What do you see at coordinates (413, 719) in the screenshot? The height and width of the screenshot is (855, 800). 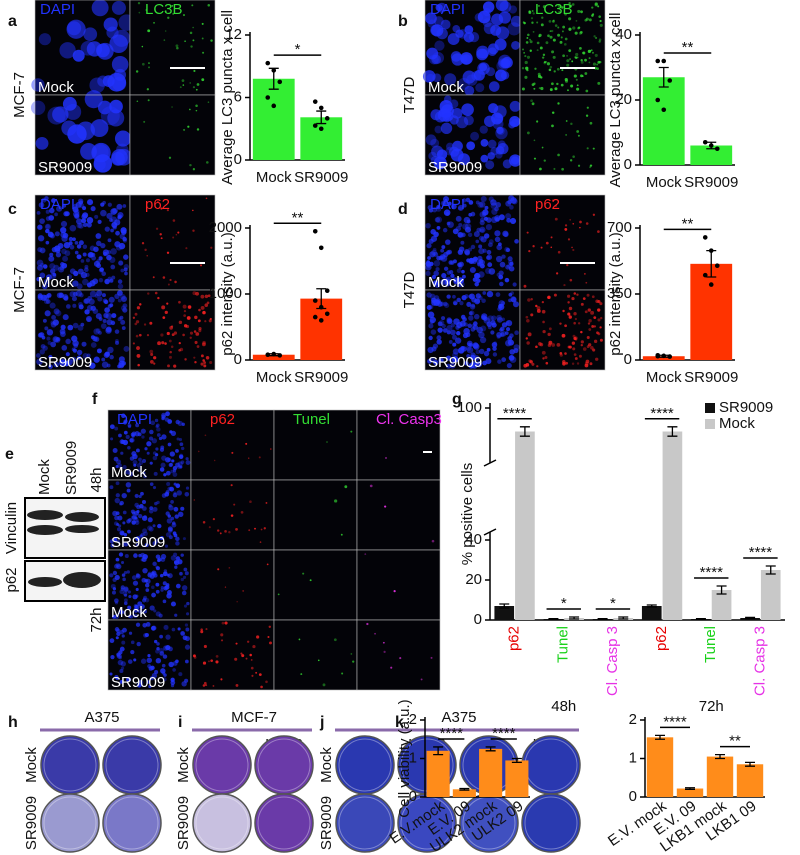 I see `y-tick-label: 2` at bounding box center [413, 719].